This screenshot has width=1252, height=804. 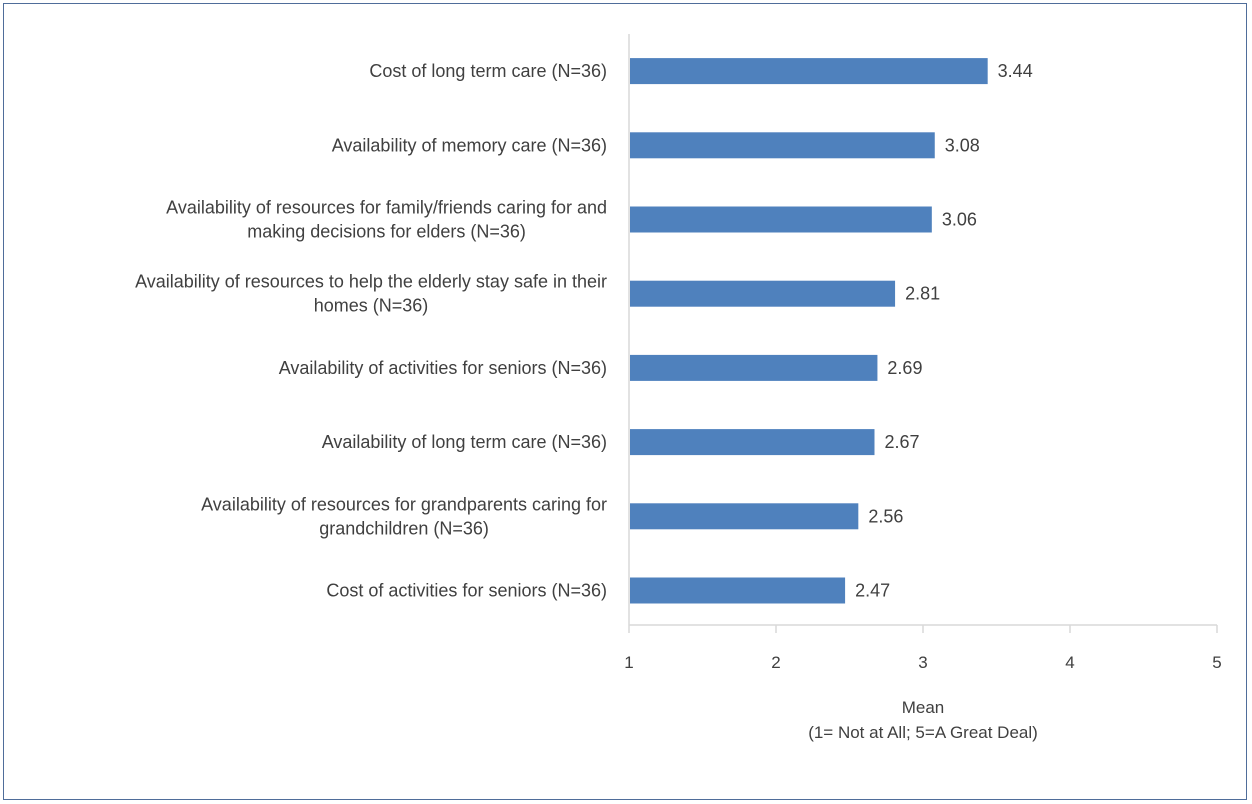 I want to click on data-label: 2.81, so click(x=922, y=294).